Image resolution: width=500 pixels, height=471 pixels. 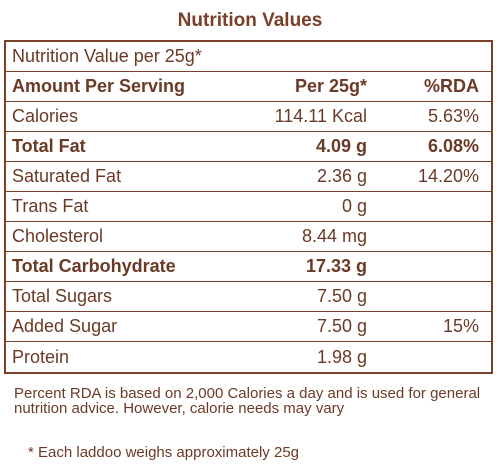 I want to click on nutrient-label: Cholesterol, so click(x=58, y=236).